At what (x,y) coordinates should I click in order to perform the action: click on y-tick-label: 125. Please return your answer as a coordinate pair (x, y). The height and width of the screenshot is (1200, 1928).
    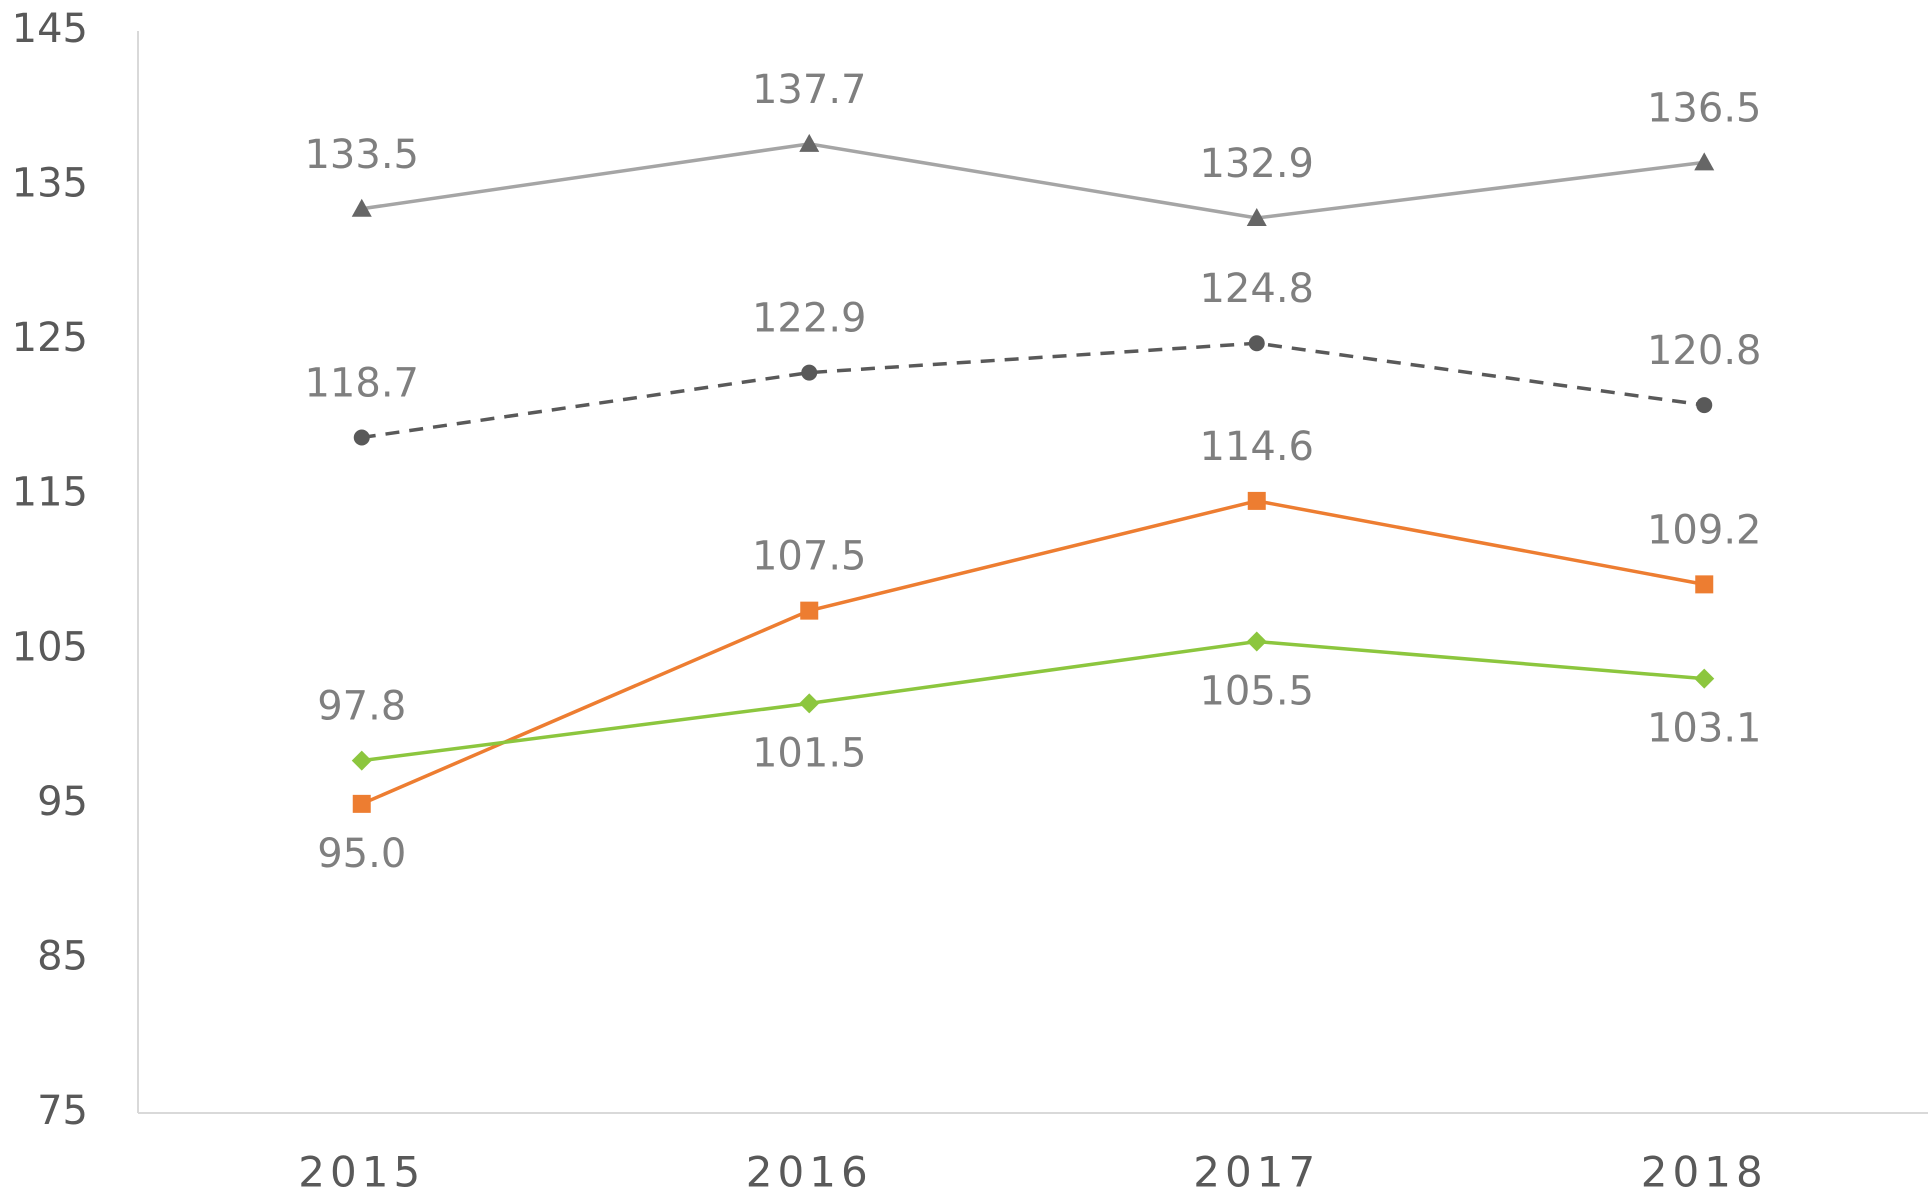
    Looking at the image, I should click on (50, 338).